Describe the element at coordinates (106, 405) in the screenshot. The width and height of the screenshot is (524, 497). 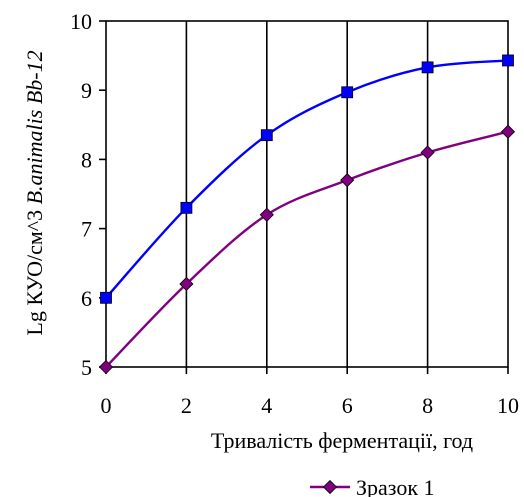
I see `x-tick-label-0: 0` at that location.